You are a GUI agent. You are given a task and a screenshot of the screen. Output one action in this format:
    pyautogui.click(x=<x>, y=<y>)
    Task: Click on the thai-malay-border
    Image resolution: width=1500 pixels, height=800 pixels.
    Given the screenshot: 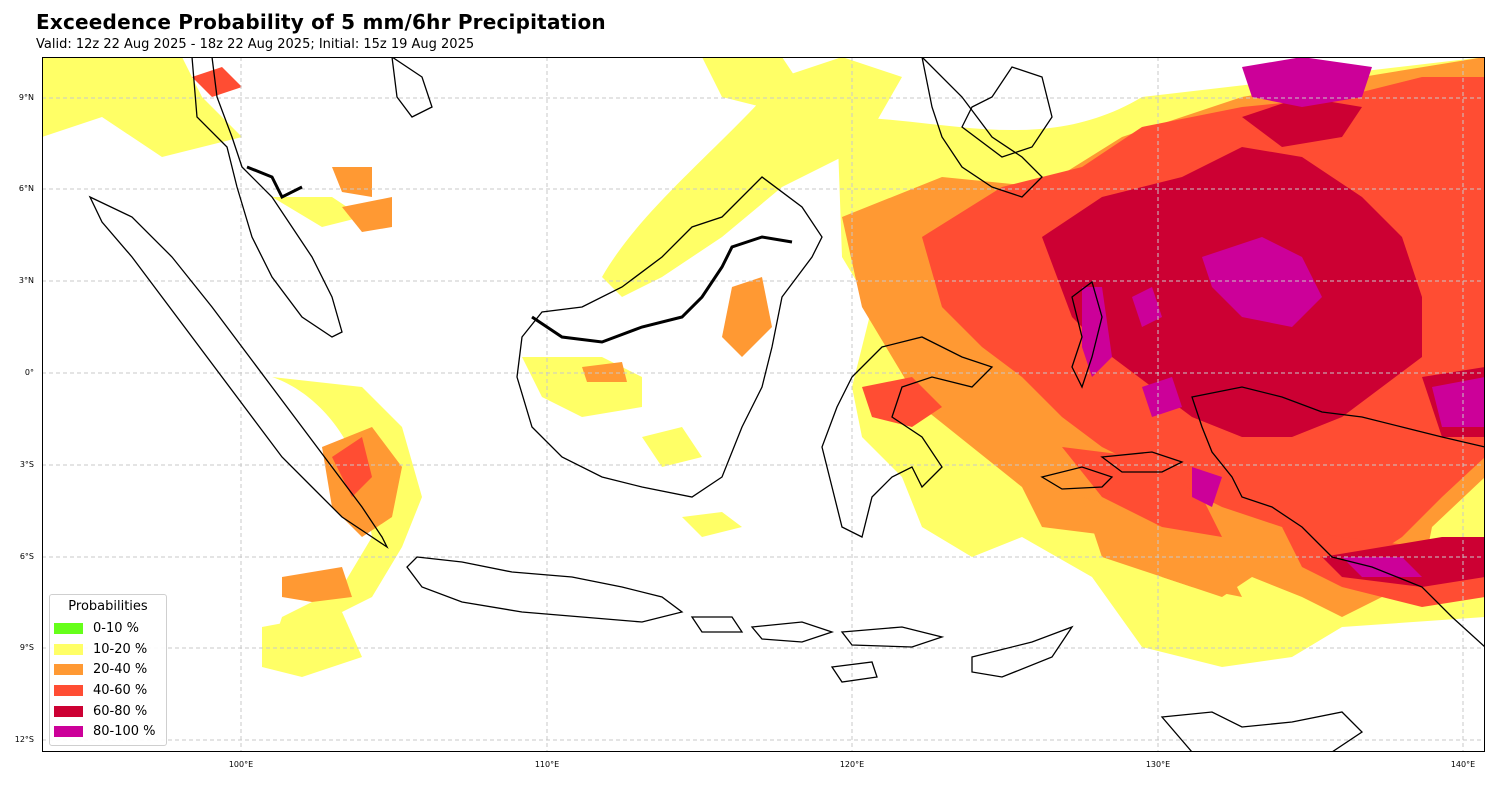 What is the action you would take?
    pyautogui.click(x=274, y=182)
    